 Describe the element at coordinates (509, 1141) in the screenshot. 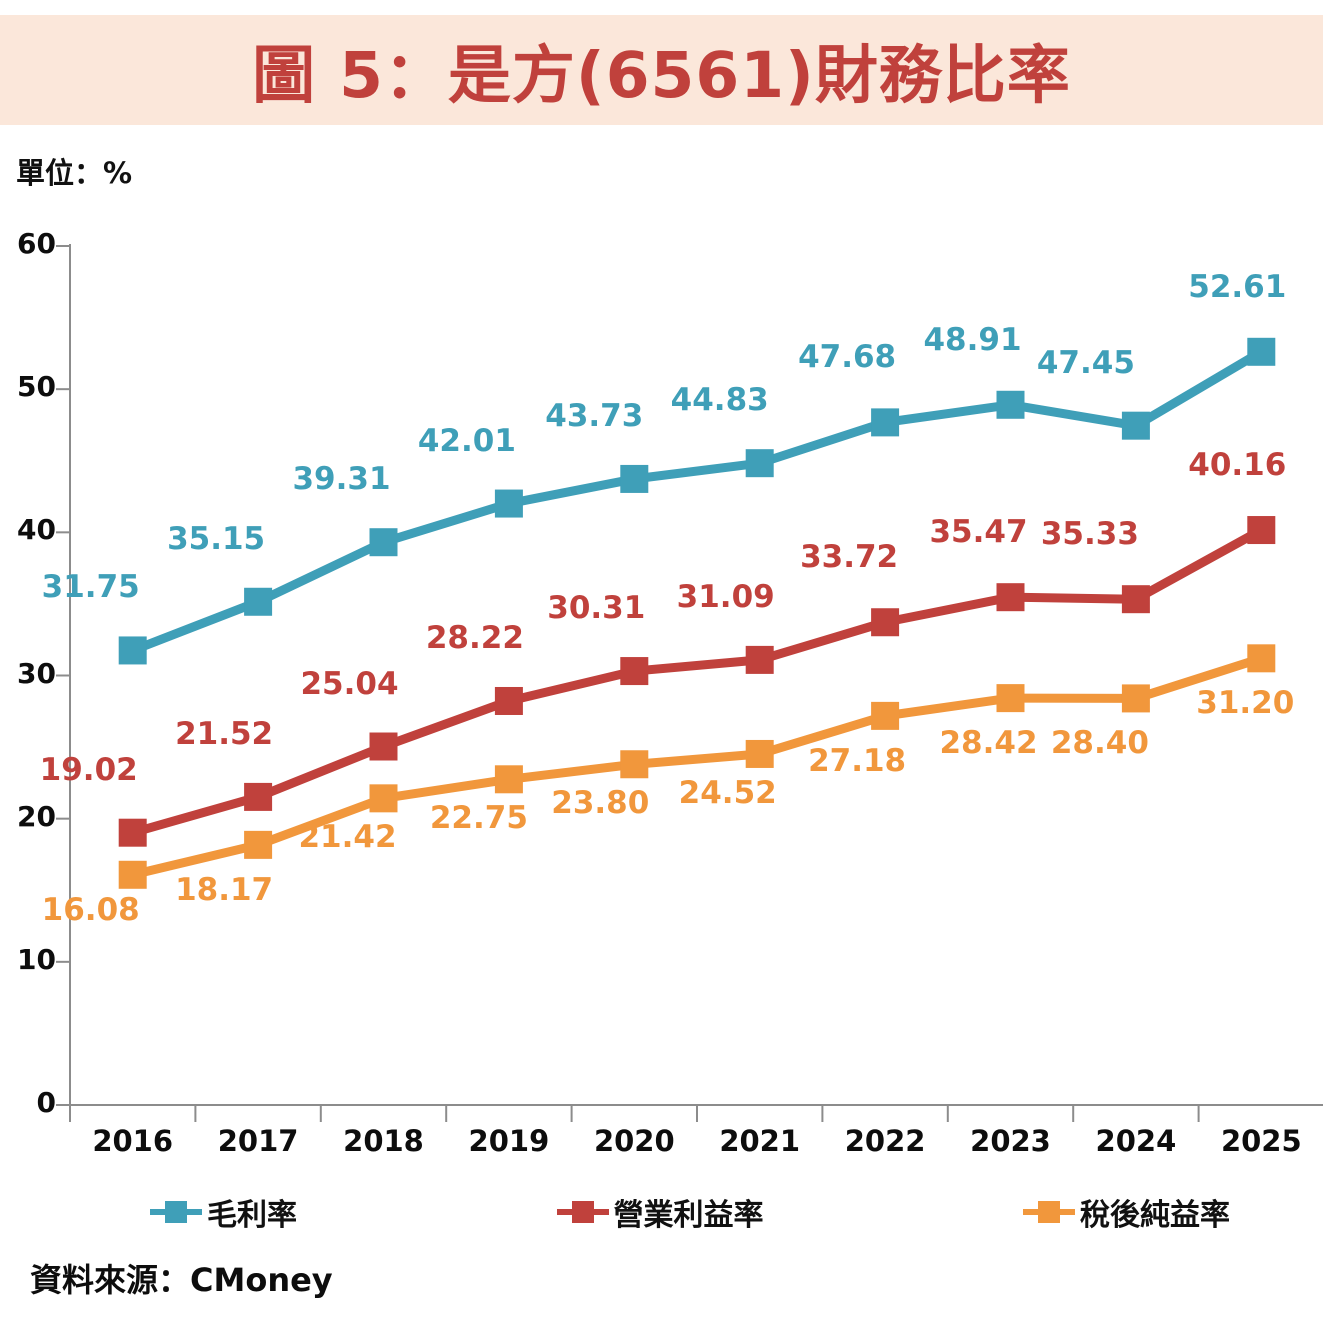

I see `x-axis-tick-label: 2019` at that location.